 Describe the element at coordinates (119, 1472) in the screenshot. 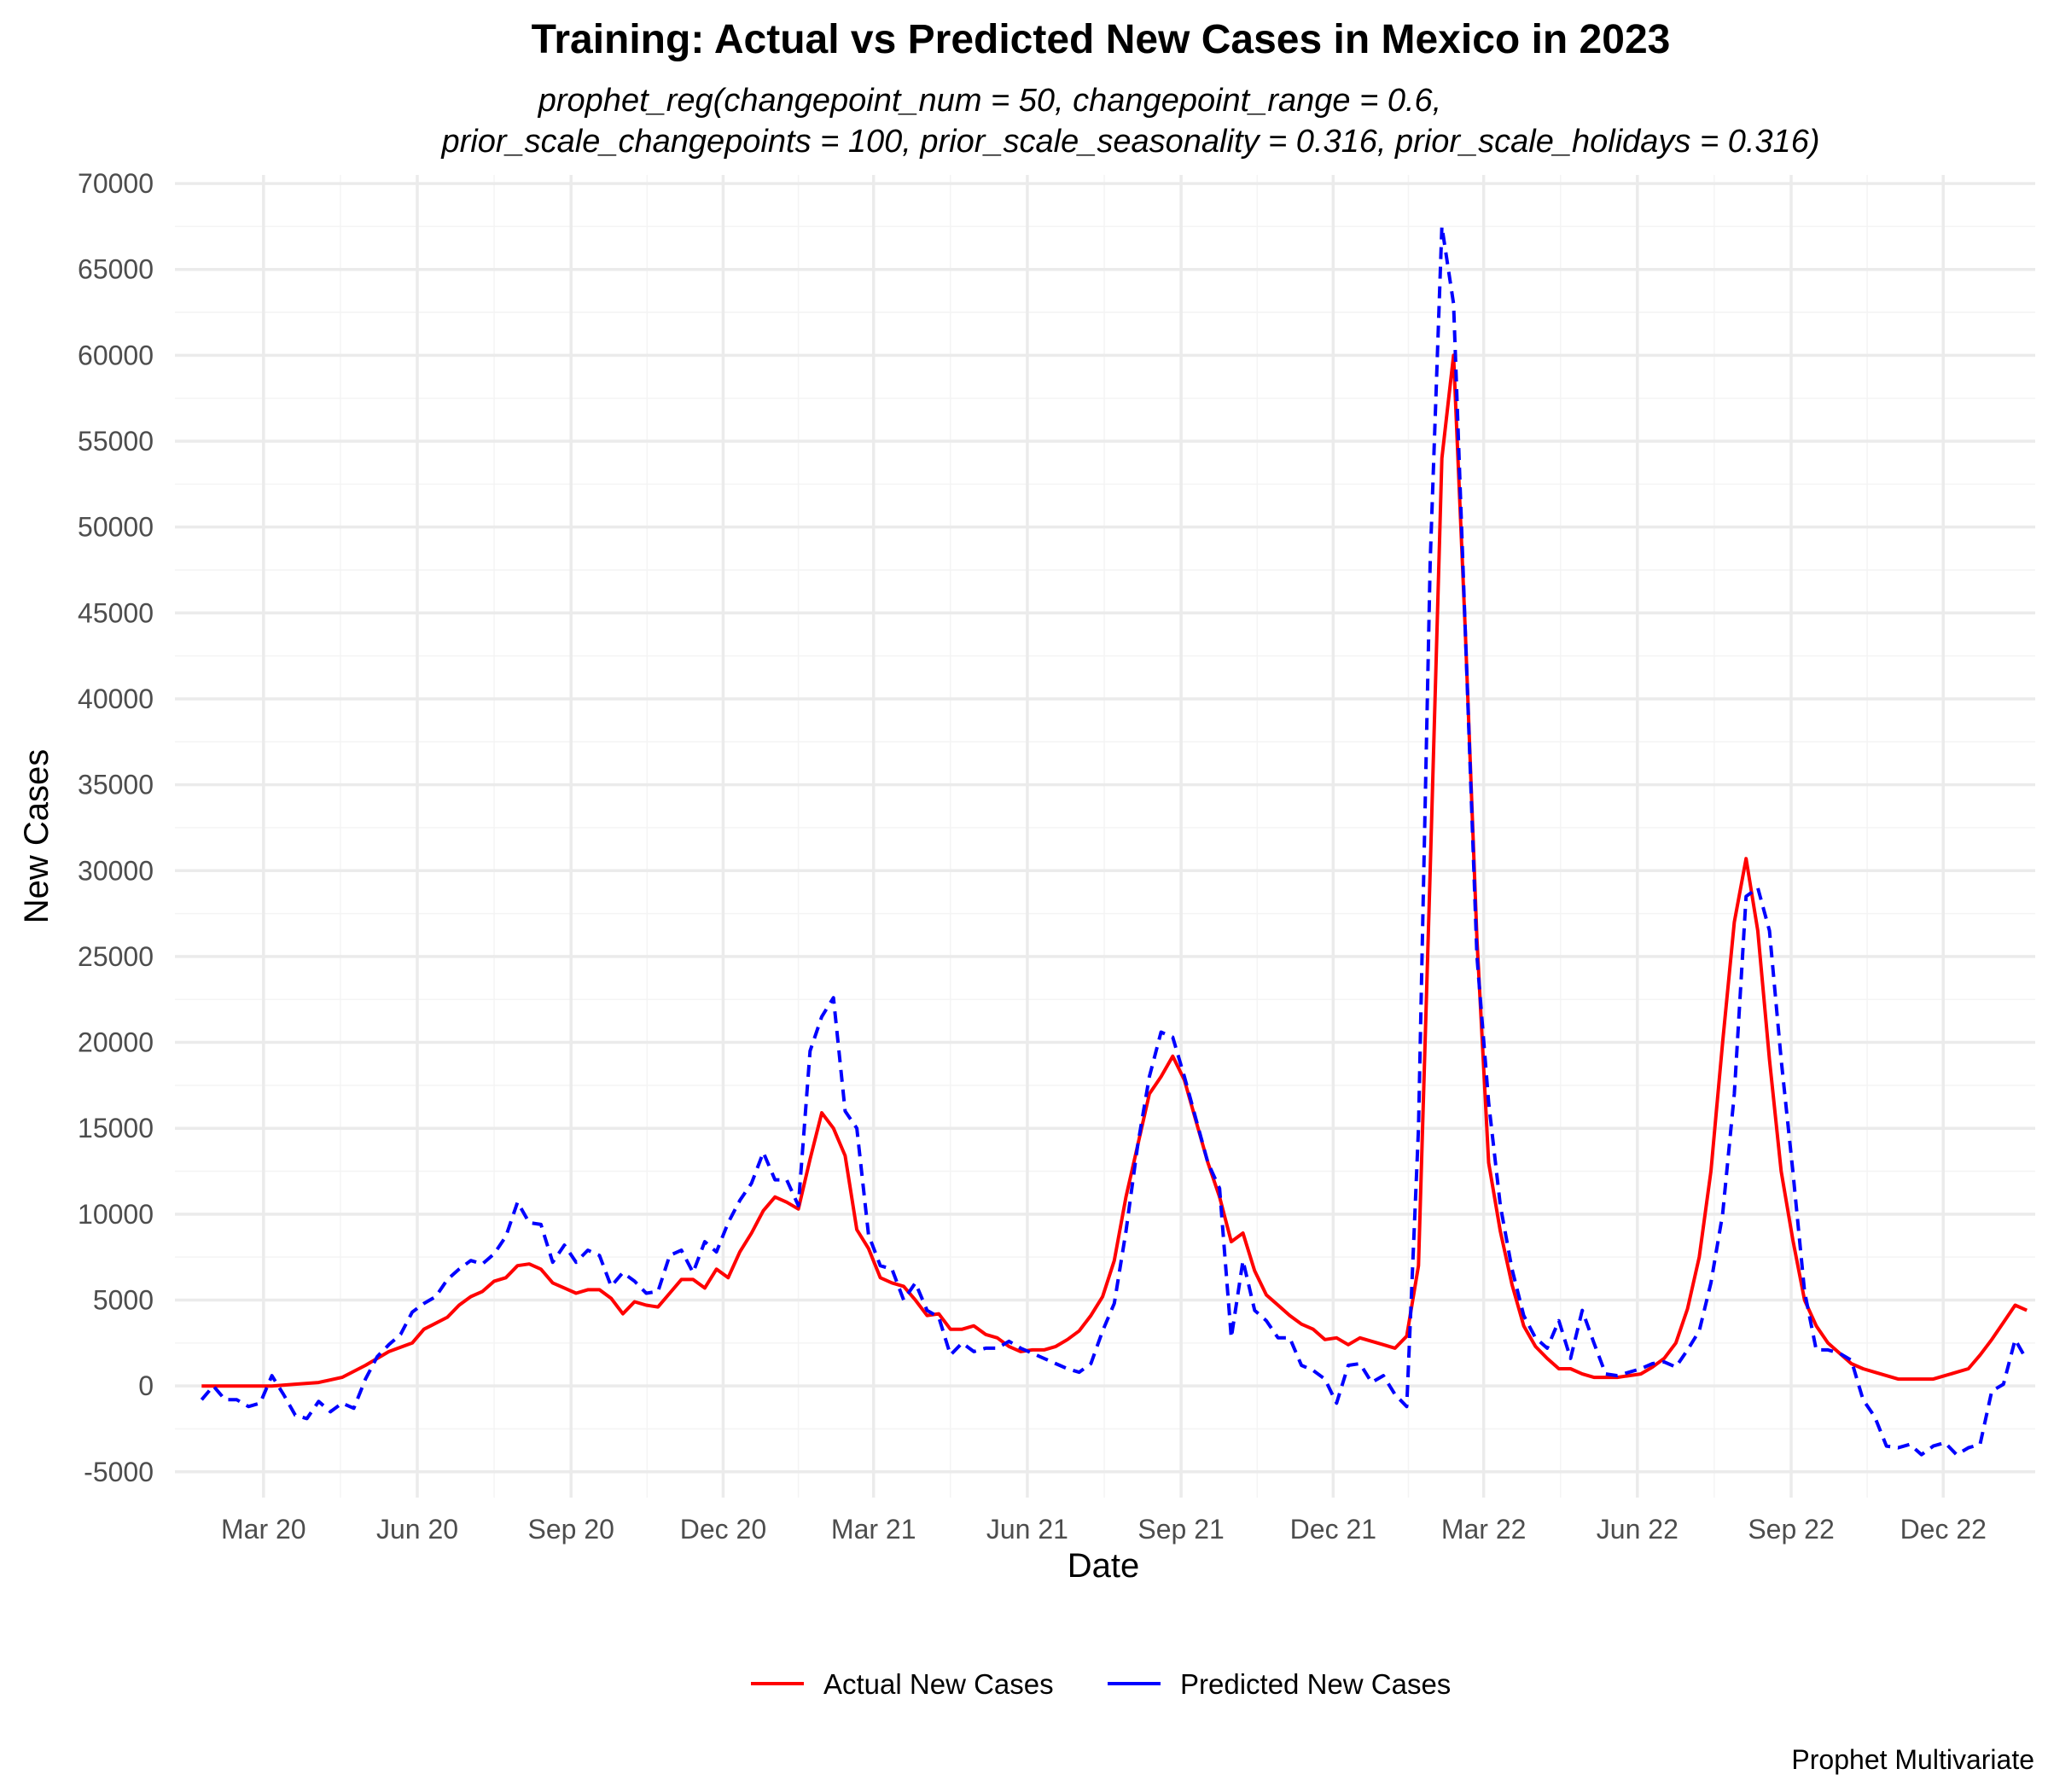

I see `y-tick-label: -5000` at that location.